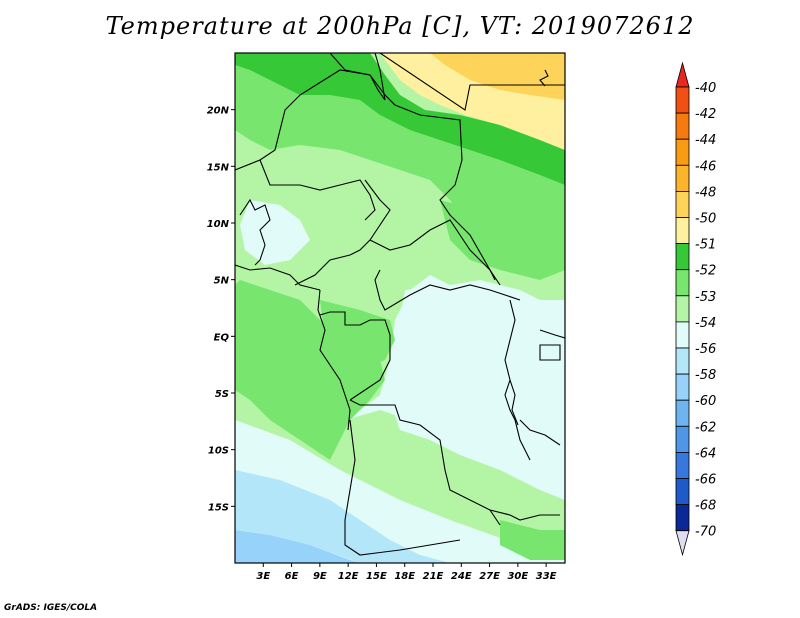 The image size is (800, 618). Describe the element at coordinates (320, 576) in the screenshot. I see `lon-tick-label: 9E` at that location.